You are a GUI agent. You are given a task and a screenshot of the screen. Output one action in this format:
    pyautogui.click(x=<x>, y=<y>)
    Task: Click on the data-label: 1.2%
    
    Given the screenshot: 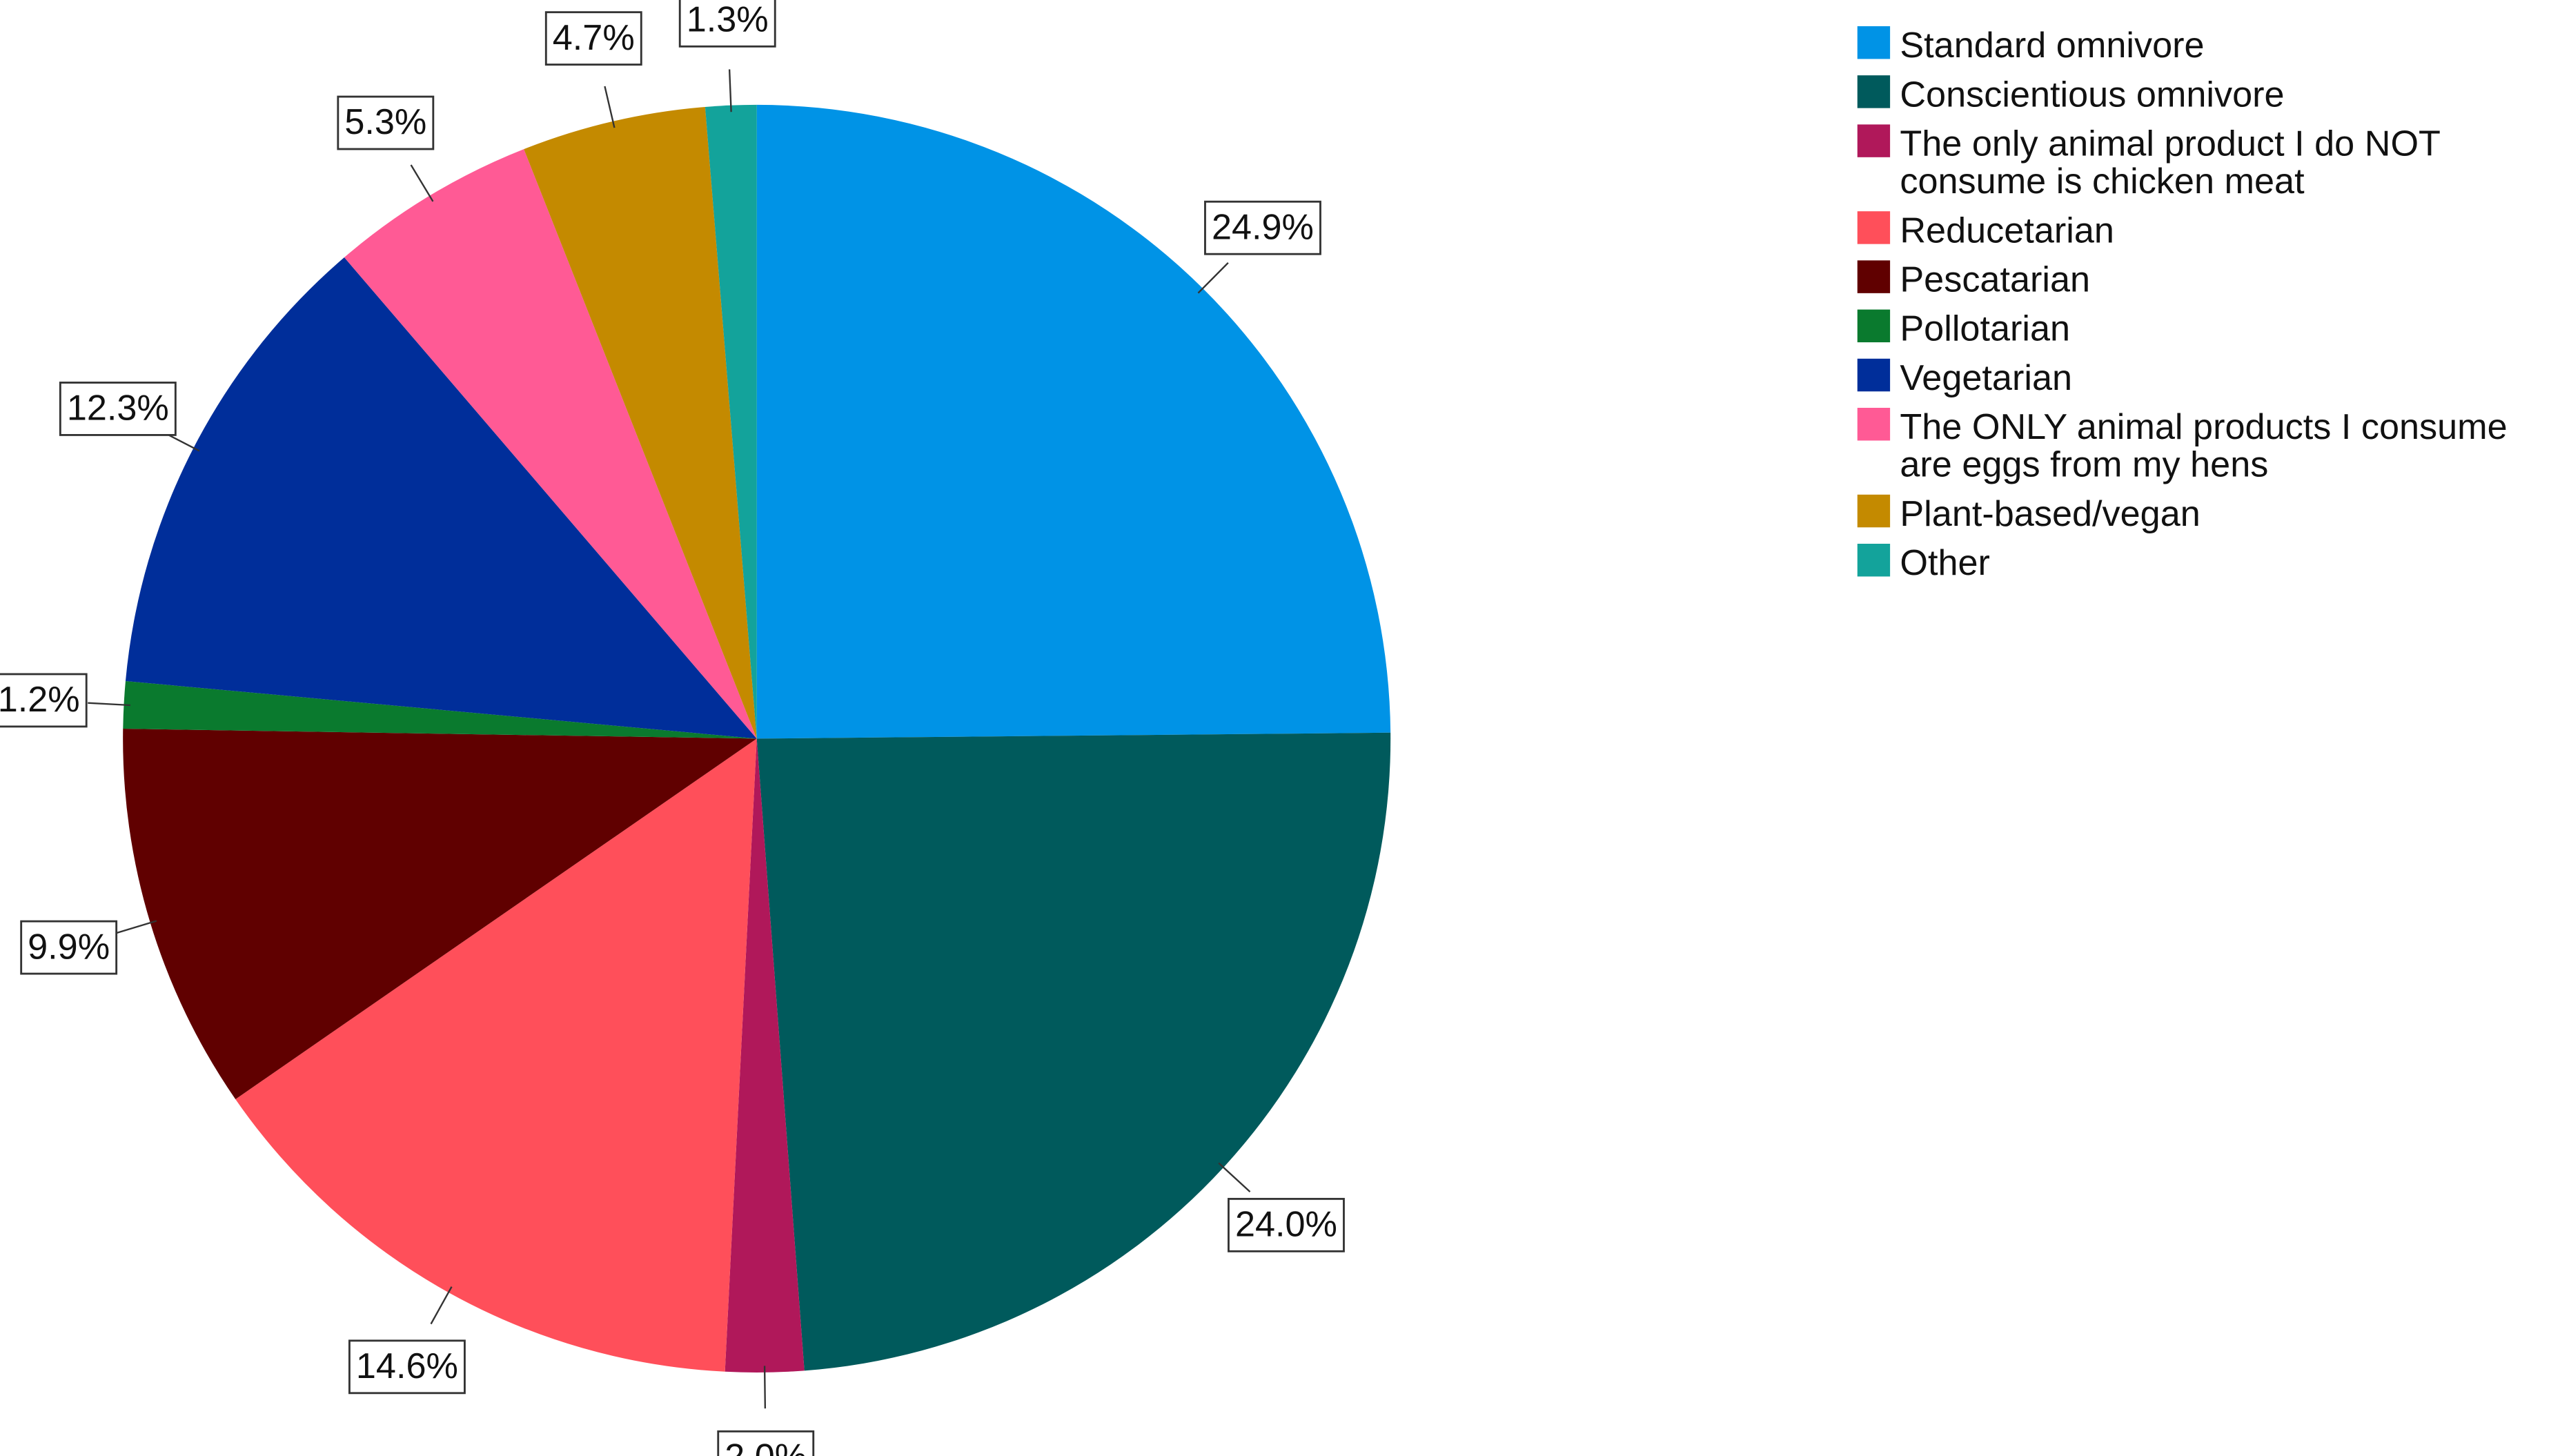 What is the action you would take?
    pyautogui.click(x=40, y=700)
    